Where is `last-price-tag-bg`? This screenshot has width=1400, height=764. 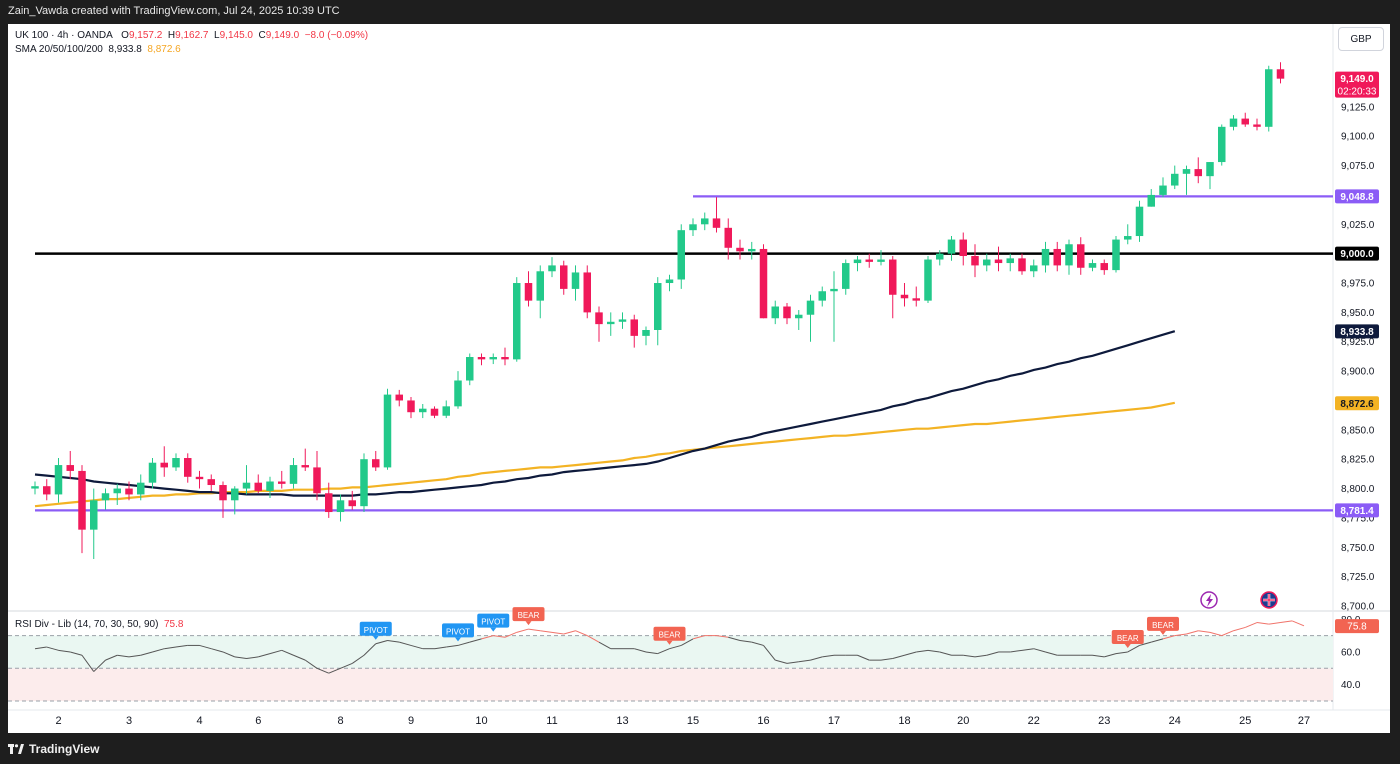
last-price-tag-bg is located at coordinates (1357, 84).